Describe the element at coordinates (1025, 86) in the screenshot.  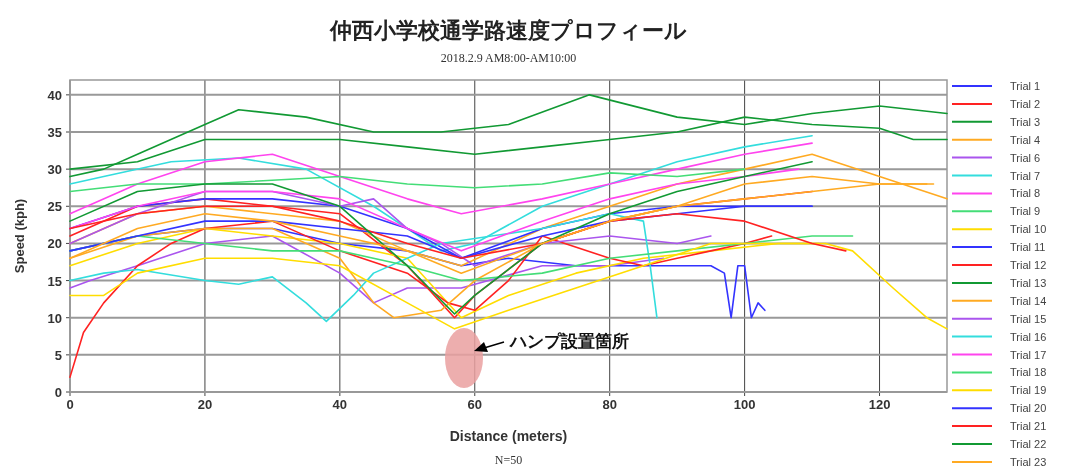
I see `legend-label: Trial 1` at that location.